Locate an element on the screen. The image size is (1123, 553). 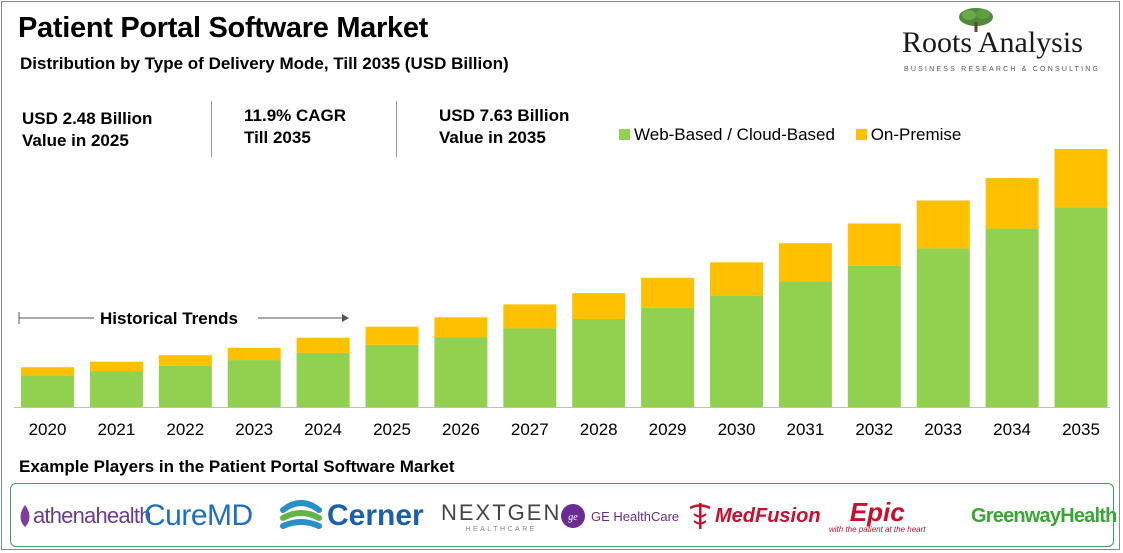
player-epic: Epic with the patient at the heart is located at coordinates (877, 516).